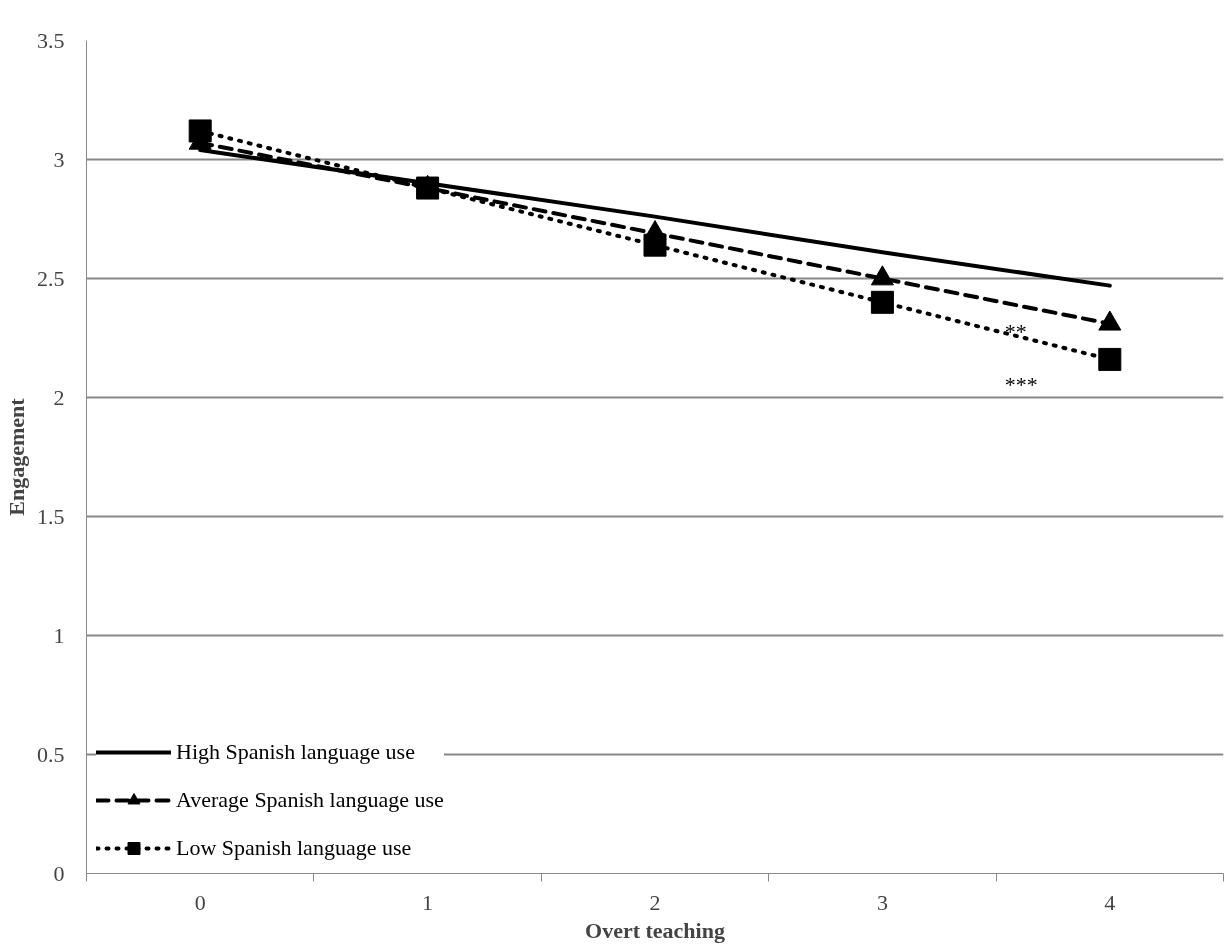 The height and width of the screenshot is (949, 1232). What do you see at coordinates (59, 397) in the screenshot?
I see `y-tick-label: 2` at bounding box center [59, 397].